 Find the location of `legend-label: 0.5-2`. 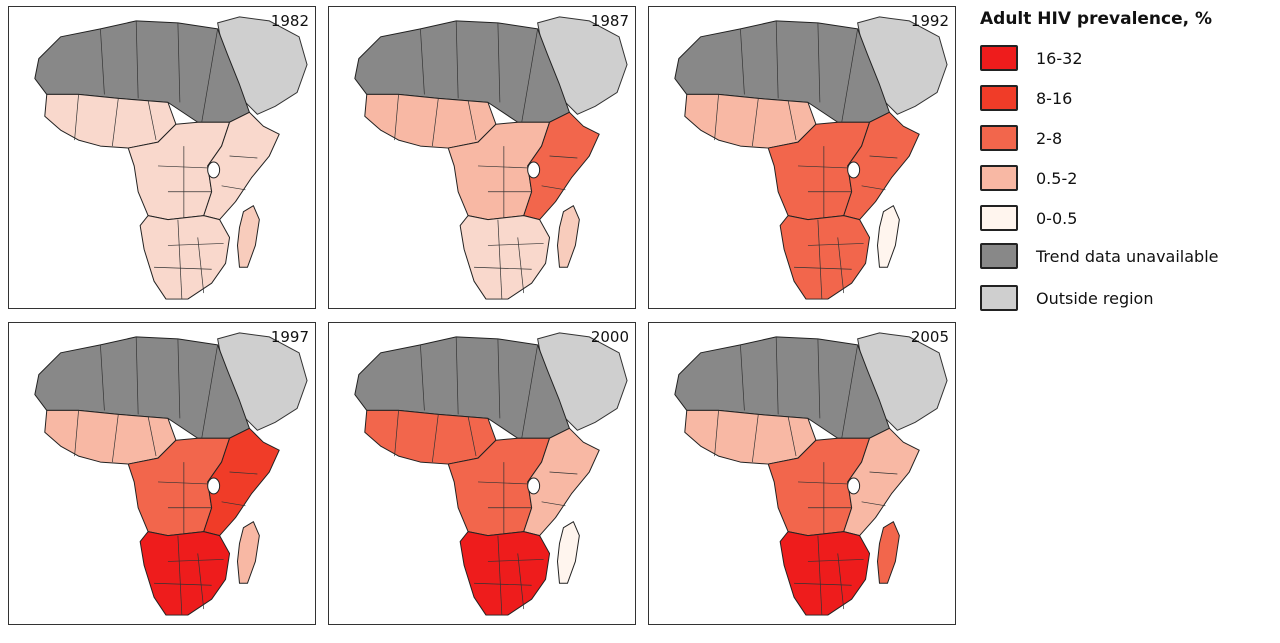

legend-label: 0.5-2 is located at coordinates (1057, 178).